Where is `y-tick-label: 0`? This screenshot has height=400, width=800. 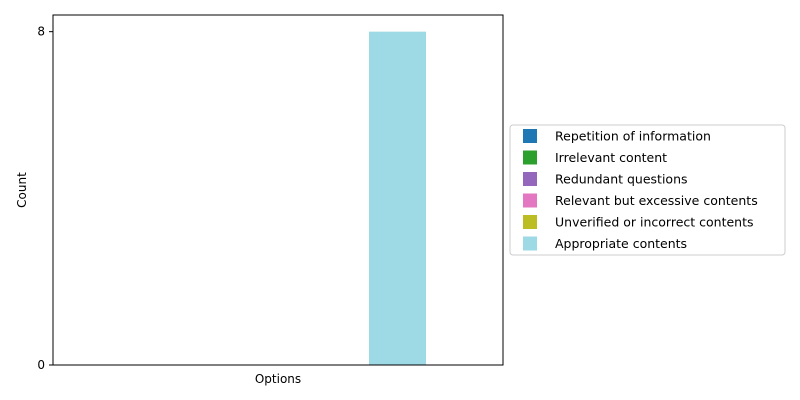 y-tick-label: 0 is located at coordinates (41, 365).